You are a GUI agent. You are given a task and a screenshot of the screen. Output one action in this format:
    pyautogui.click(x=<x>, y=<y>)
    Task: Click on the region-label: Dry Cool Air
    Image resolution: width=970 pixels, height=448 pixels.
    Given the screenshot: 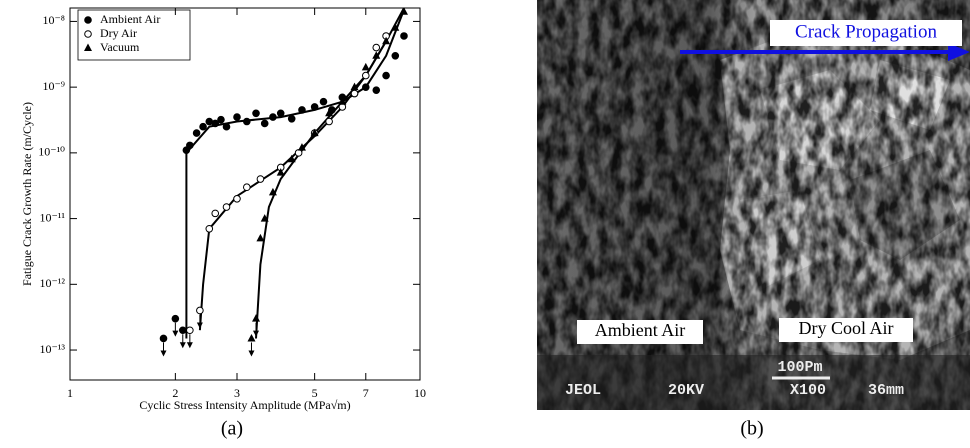 What is the action you would take?
    pyautogui.click(x=845, y=328)
    